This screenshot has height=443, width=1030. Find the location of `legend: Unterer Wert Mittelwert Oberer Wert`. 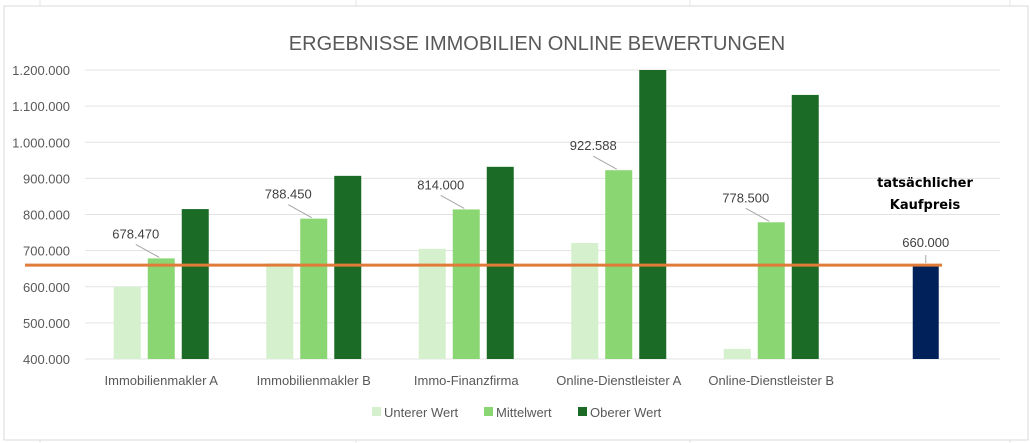

legend: Unterer Wert Mittelwert Oberer Wert is located at coordinates (517, 412).